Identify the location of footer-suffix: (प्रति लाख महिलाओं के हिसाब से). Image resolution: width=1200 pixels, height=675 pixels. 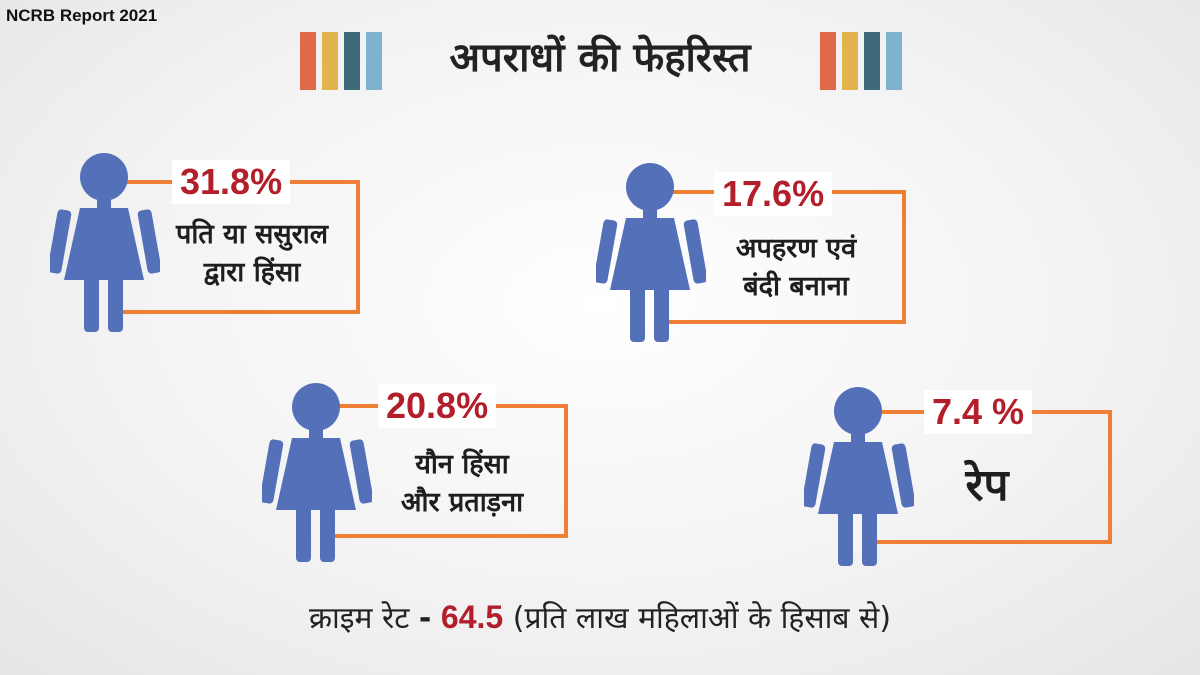
(702, 618).